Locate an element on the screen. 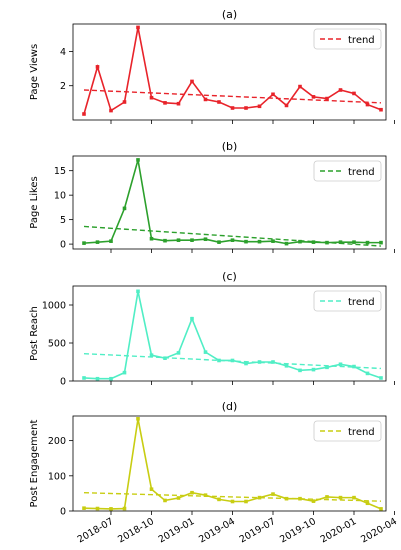 This screenshot has width=401, height=550. y-tick-label: 1000 is located at coordinates (54, 306).